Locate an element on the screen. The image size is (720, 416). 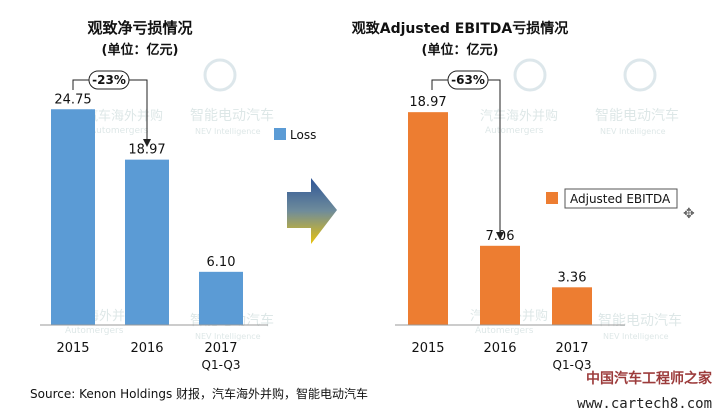
data-label: 6.10 is located at coordinates (221, 262).